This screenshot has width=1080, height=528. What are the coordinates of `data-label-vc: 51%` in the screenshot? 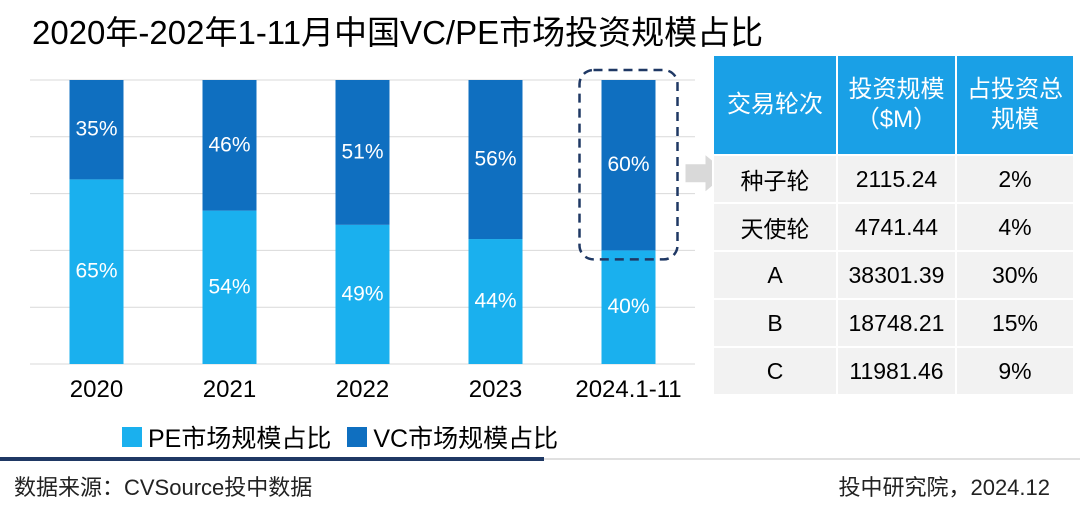 It's located at (362, 151).